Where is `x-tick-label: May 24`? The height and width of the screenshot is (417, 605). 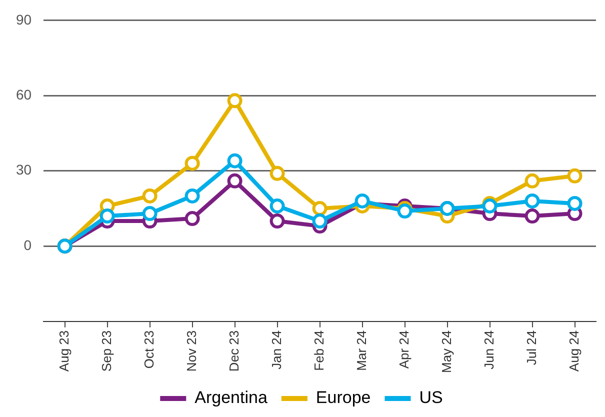
x-tick-label: May 24 is located at coordinates (446, 352).